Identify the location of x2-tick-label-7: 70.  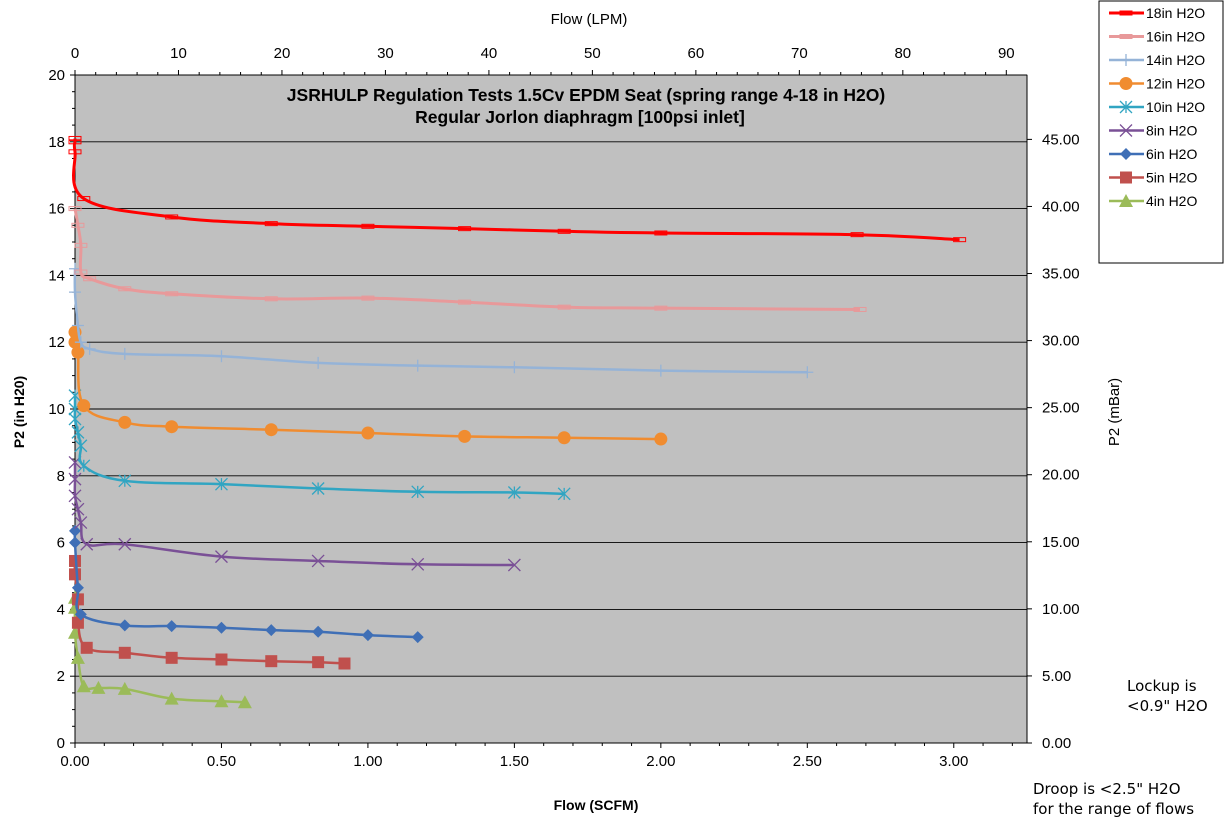
(799, 53).